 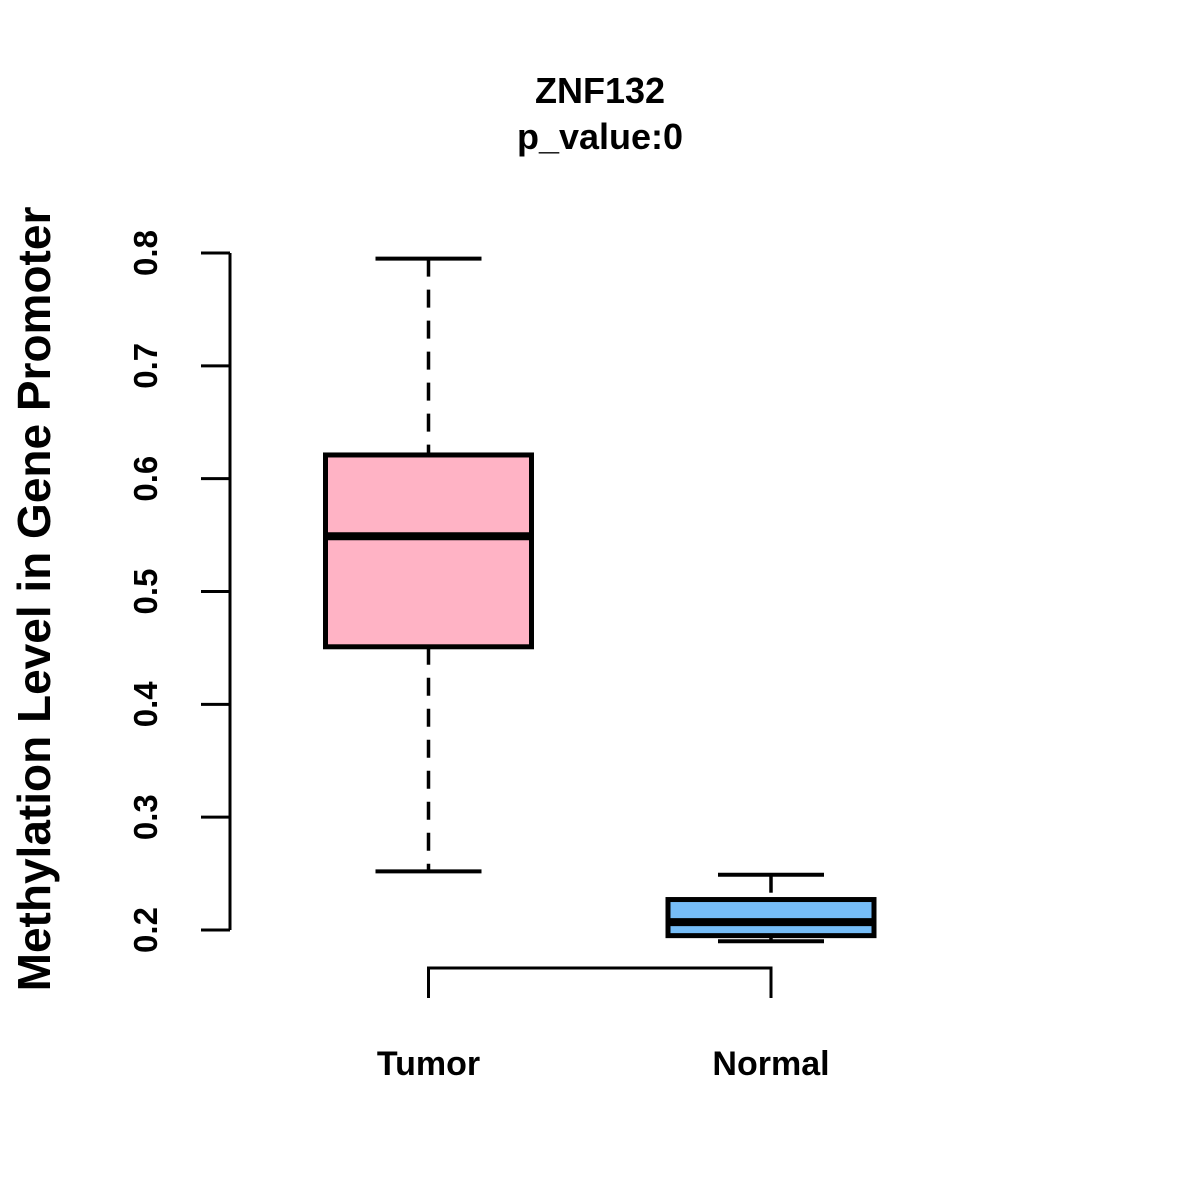 I want to click on y-tick-label: 0.8, so click(x=145, y=253).